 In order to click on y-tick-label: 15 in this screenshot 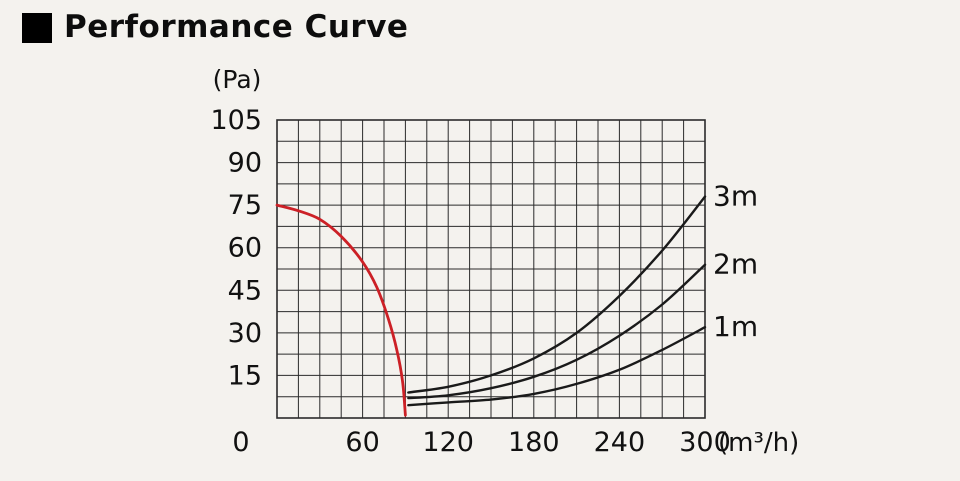, I will do `click(245, 375)`.